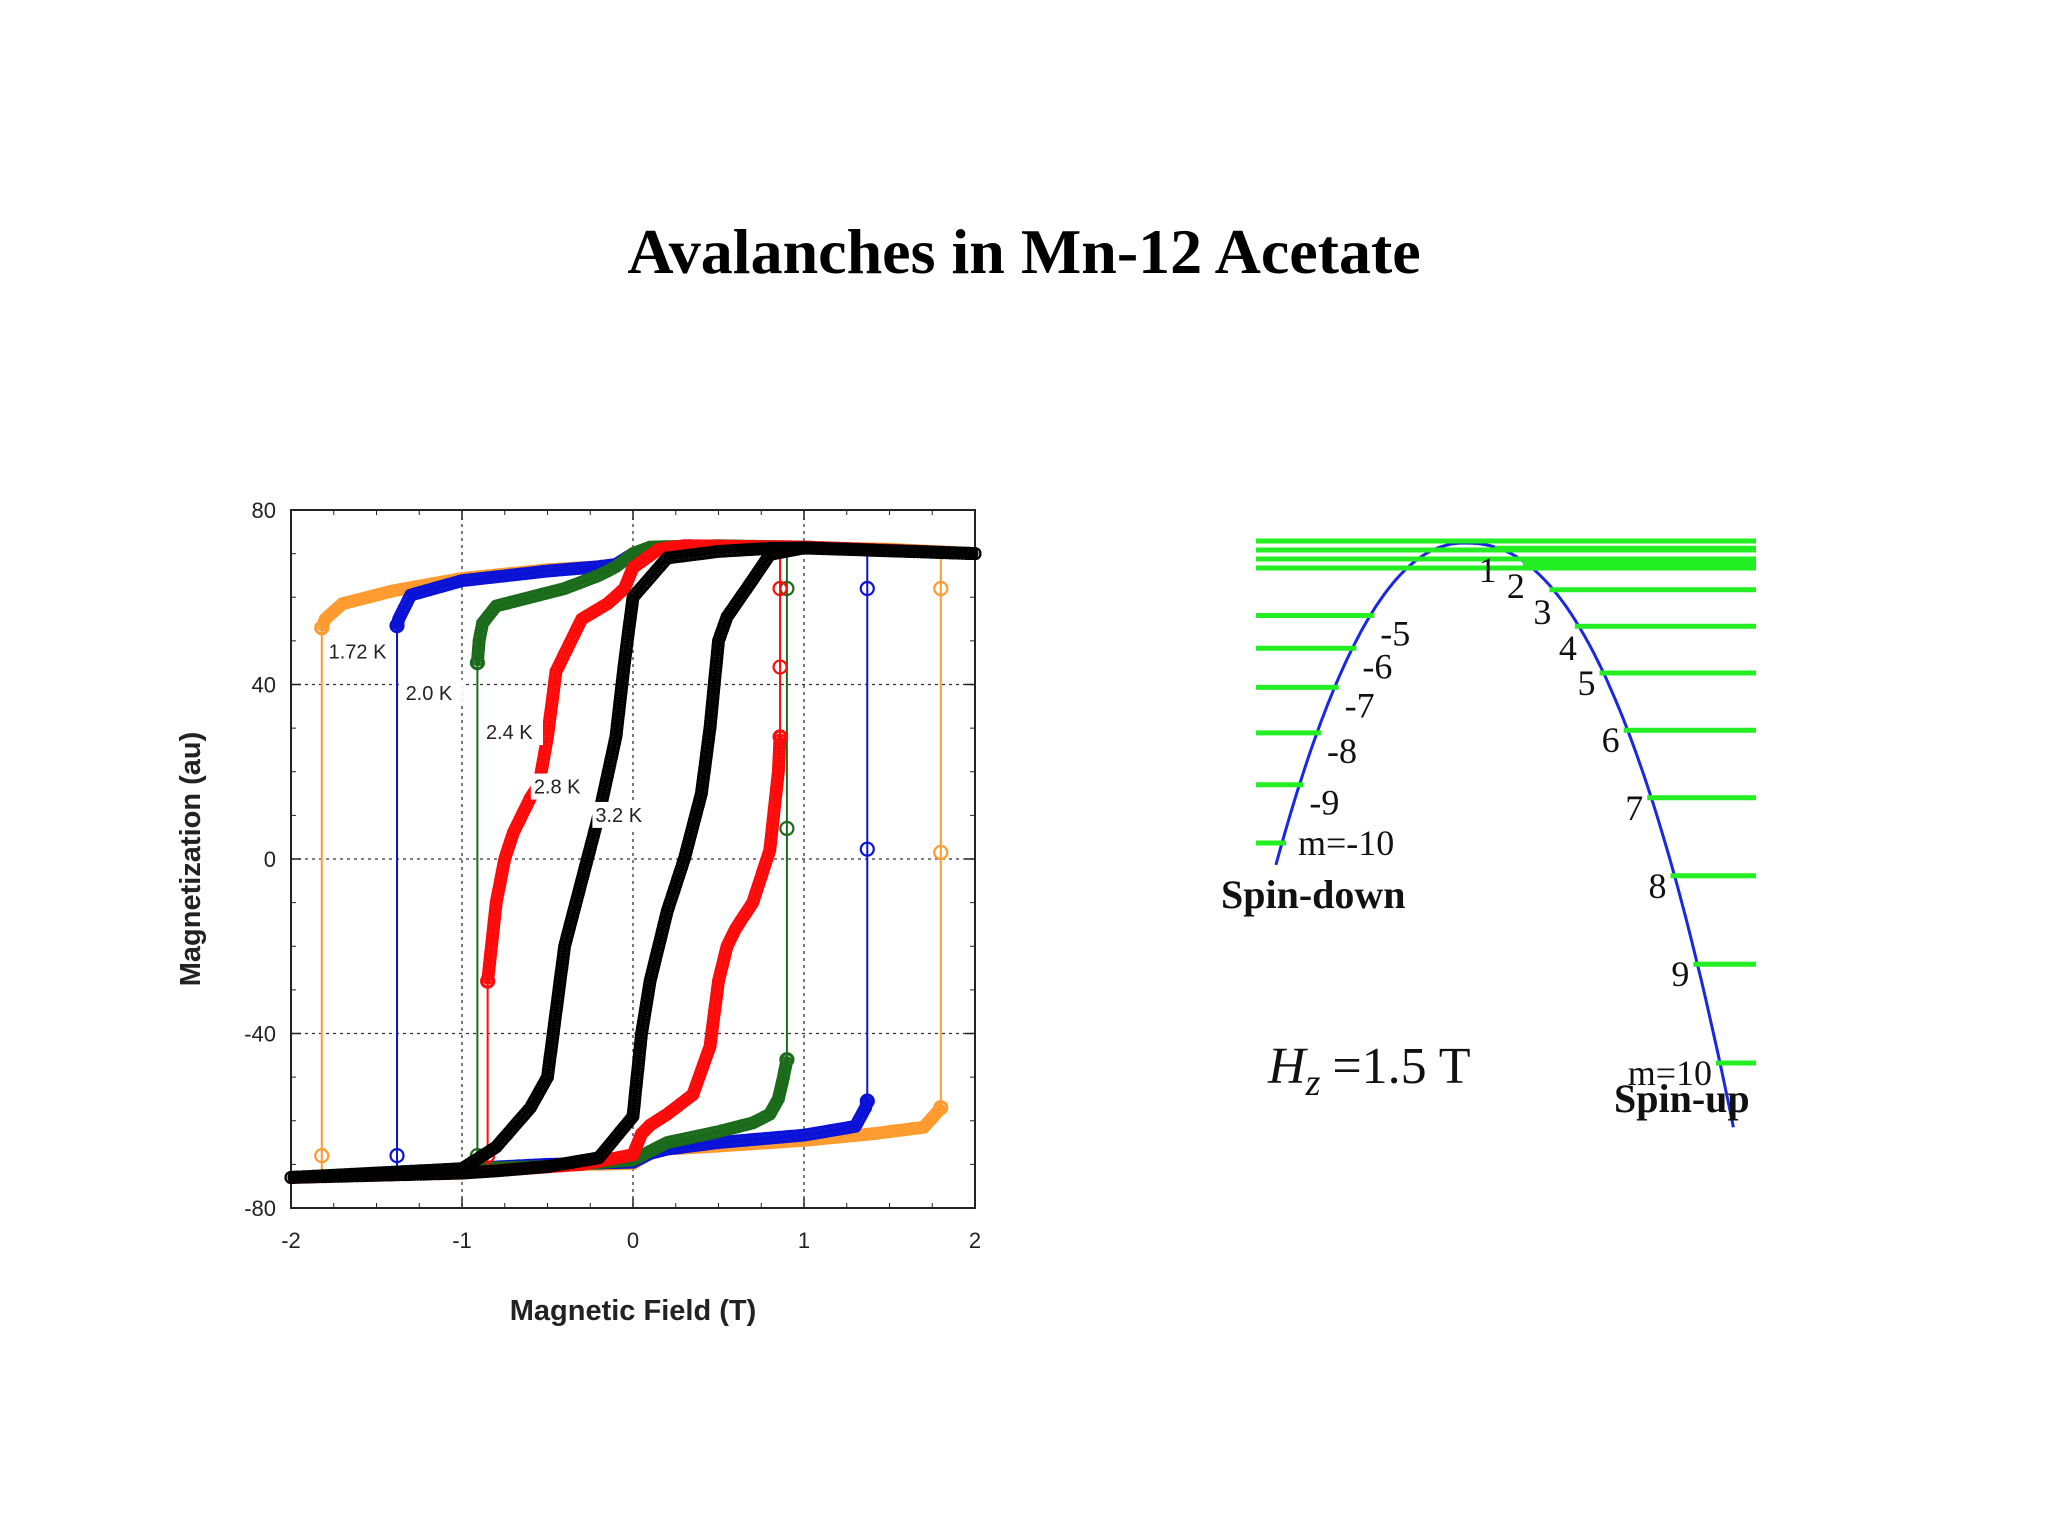 The height and width of the screenshot is (1536, 2048). Describe the element at coordinates (260, 1208) in the screenshot. I see `y-tick-label: -80` at that location.